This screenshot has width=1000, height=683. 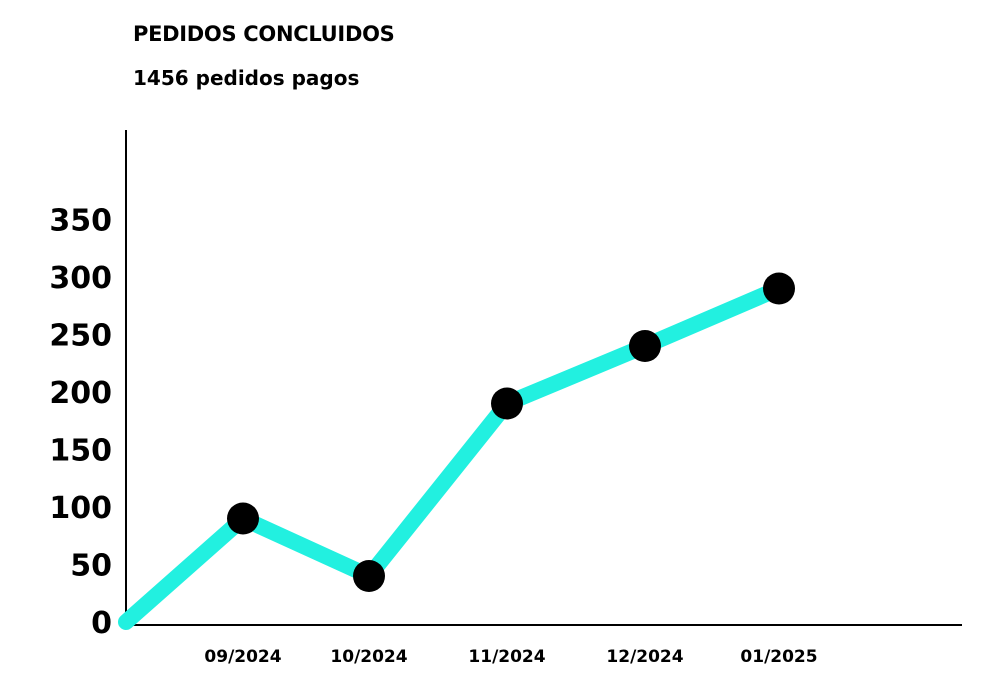 I want to click on chart-subtitle: 1456 pedidos pagos, so click(x=246, y=78).